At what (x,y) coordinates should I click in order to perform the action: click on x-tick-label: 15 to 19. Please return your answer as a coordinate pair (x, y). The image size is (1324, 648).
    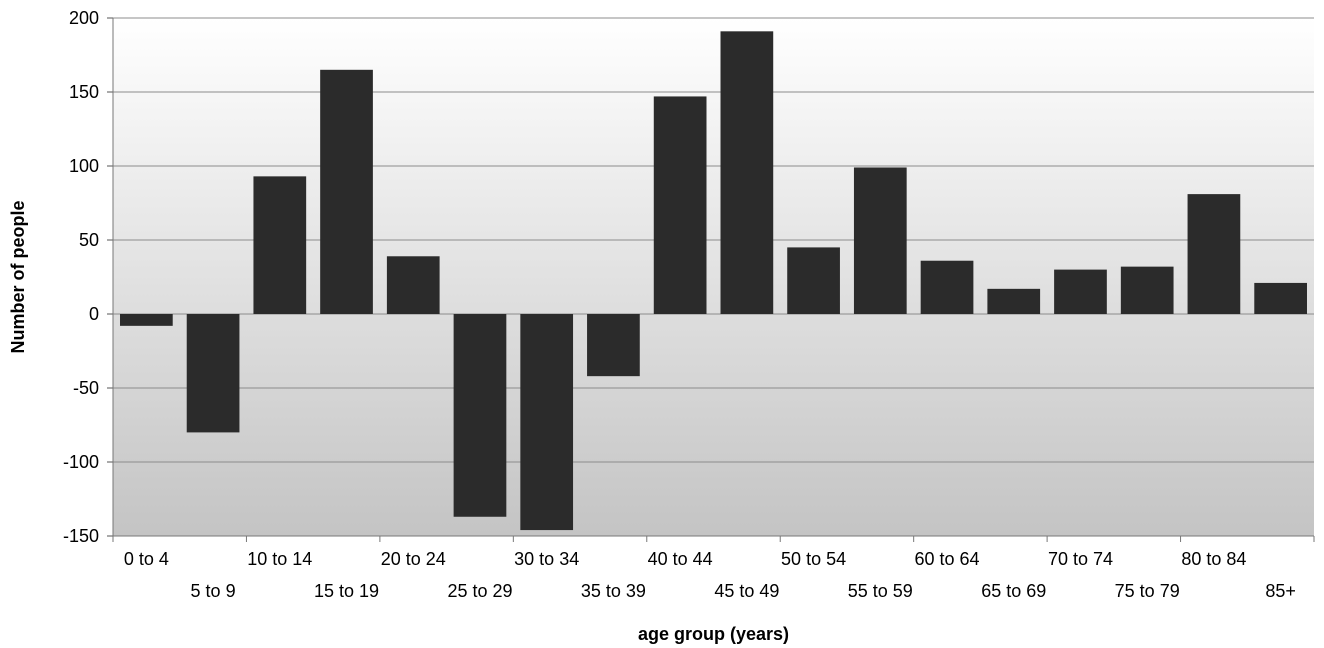
    Looking at the image, I should click on (346, 591).